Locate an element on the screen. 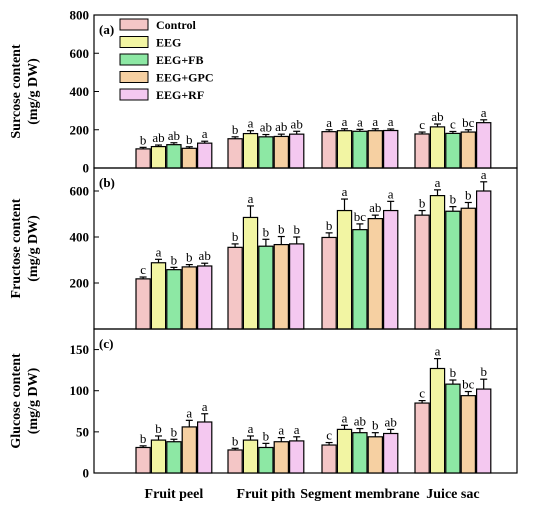  legend-label: EEG+RF is located at coordinates (180, 95).